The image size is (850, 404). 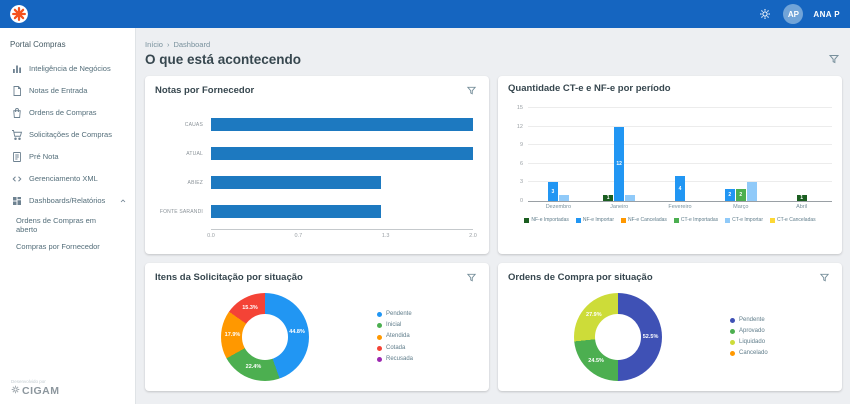 What do you see at coordinates (429, 348) in the screenshot?
I see `legend-item: Cotada` at bounding box center [429, 348].